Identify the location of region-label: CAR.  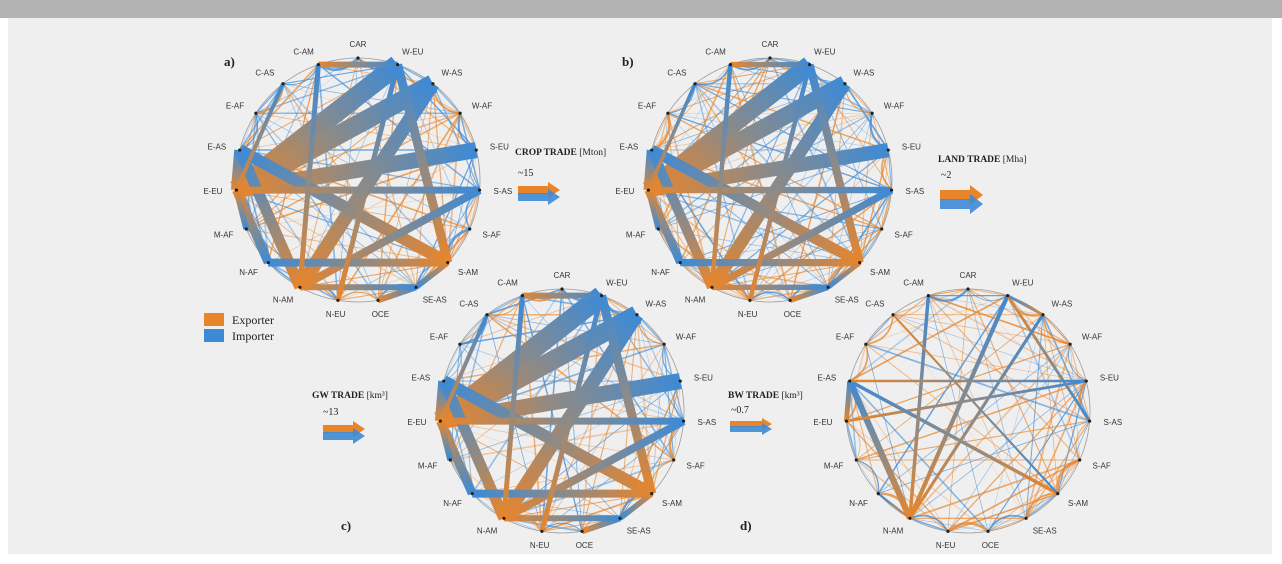
(358, 44).